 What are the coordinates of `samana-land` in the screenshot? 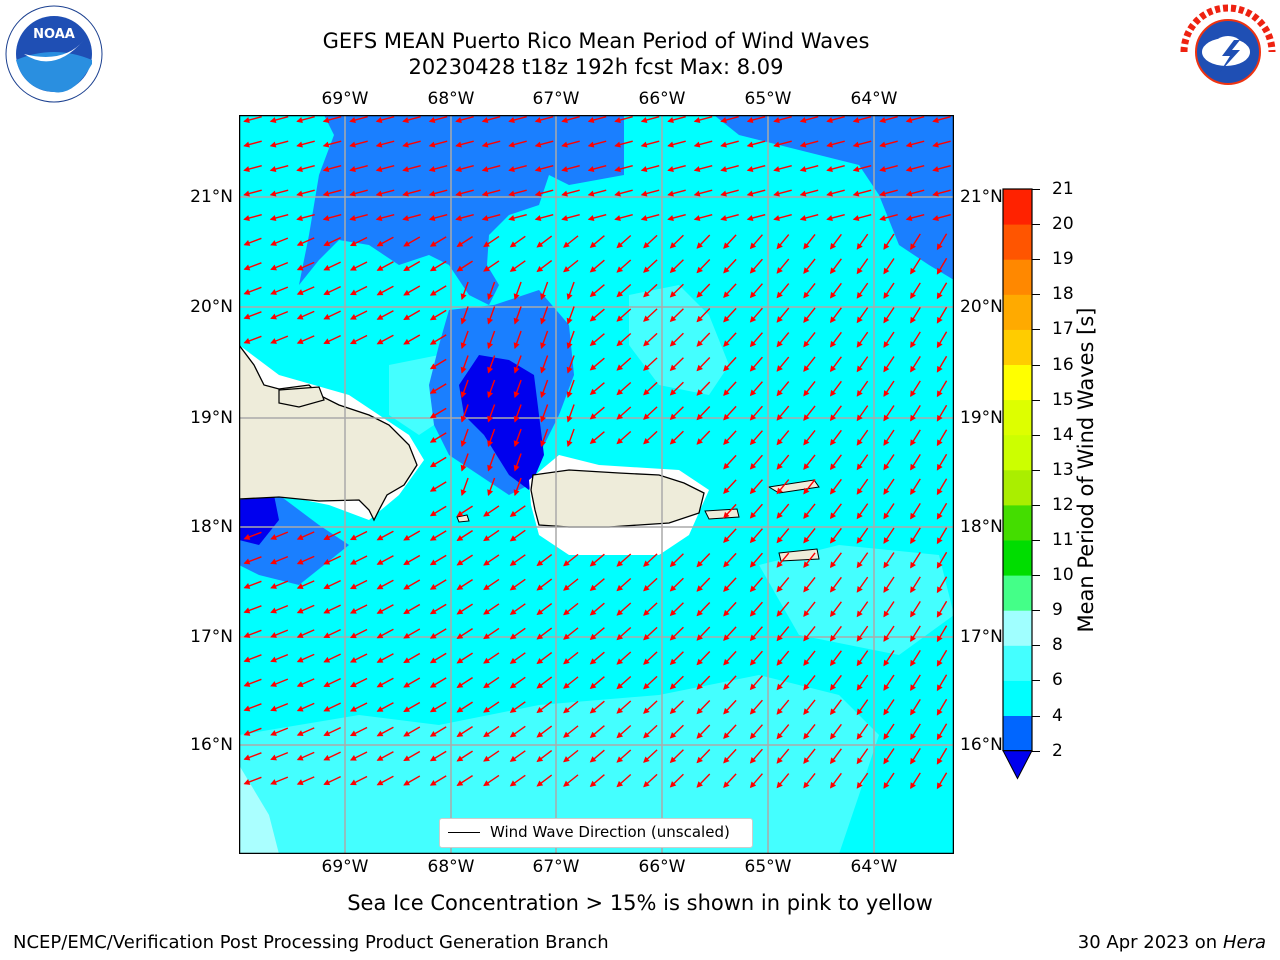 It's located at (301, 397).